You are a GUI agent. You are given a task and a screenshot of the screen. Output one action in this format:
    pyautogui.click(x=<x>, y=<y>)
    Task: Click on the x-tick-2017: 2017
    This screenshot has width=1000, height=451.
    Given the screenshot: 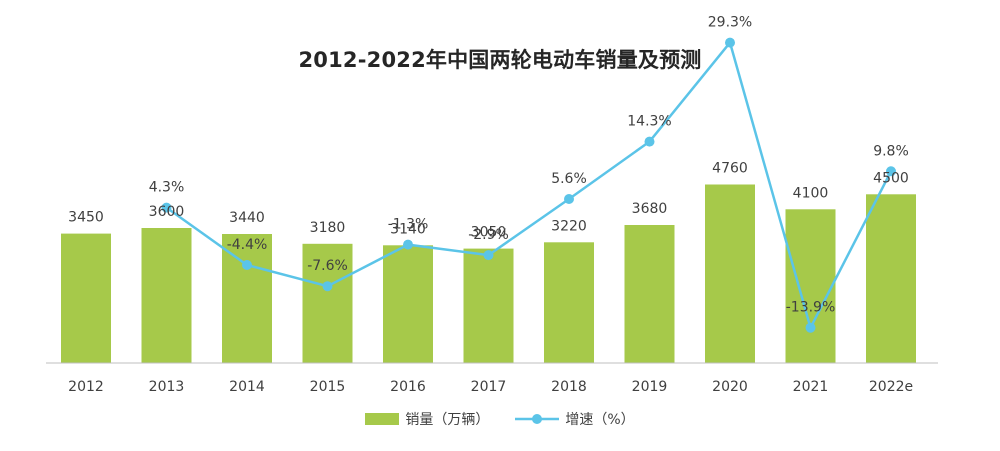 What is the action you would take?
    pyautogui.click(x=489, y=387)
    